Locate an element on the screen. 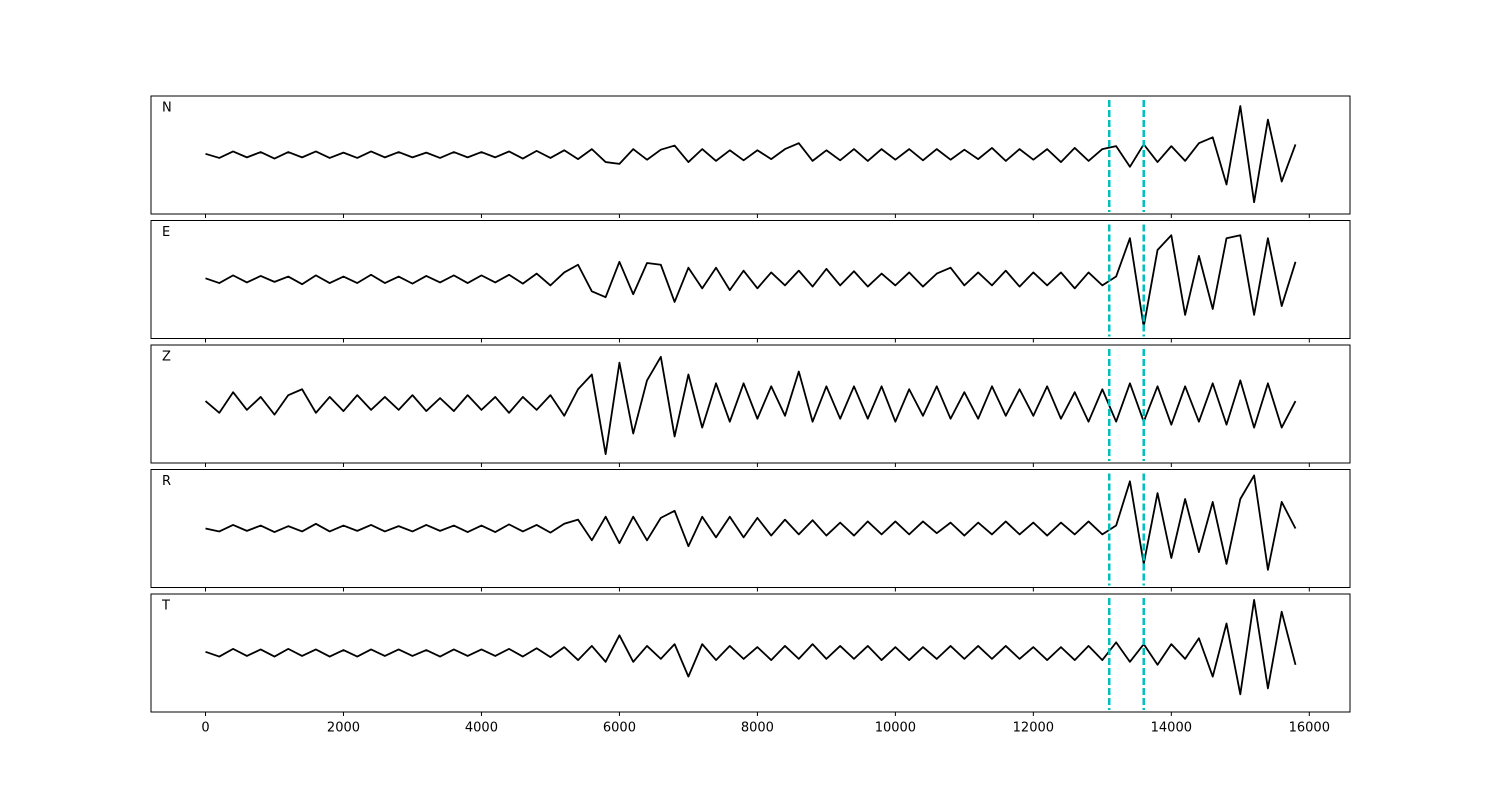  x-tick-label: 12000 is located at coordinates (1033, 728).